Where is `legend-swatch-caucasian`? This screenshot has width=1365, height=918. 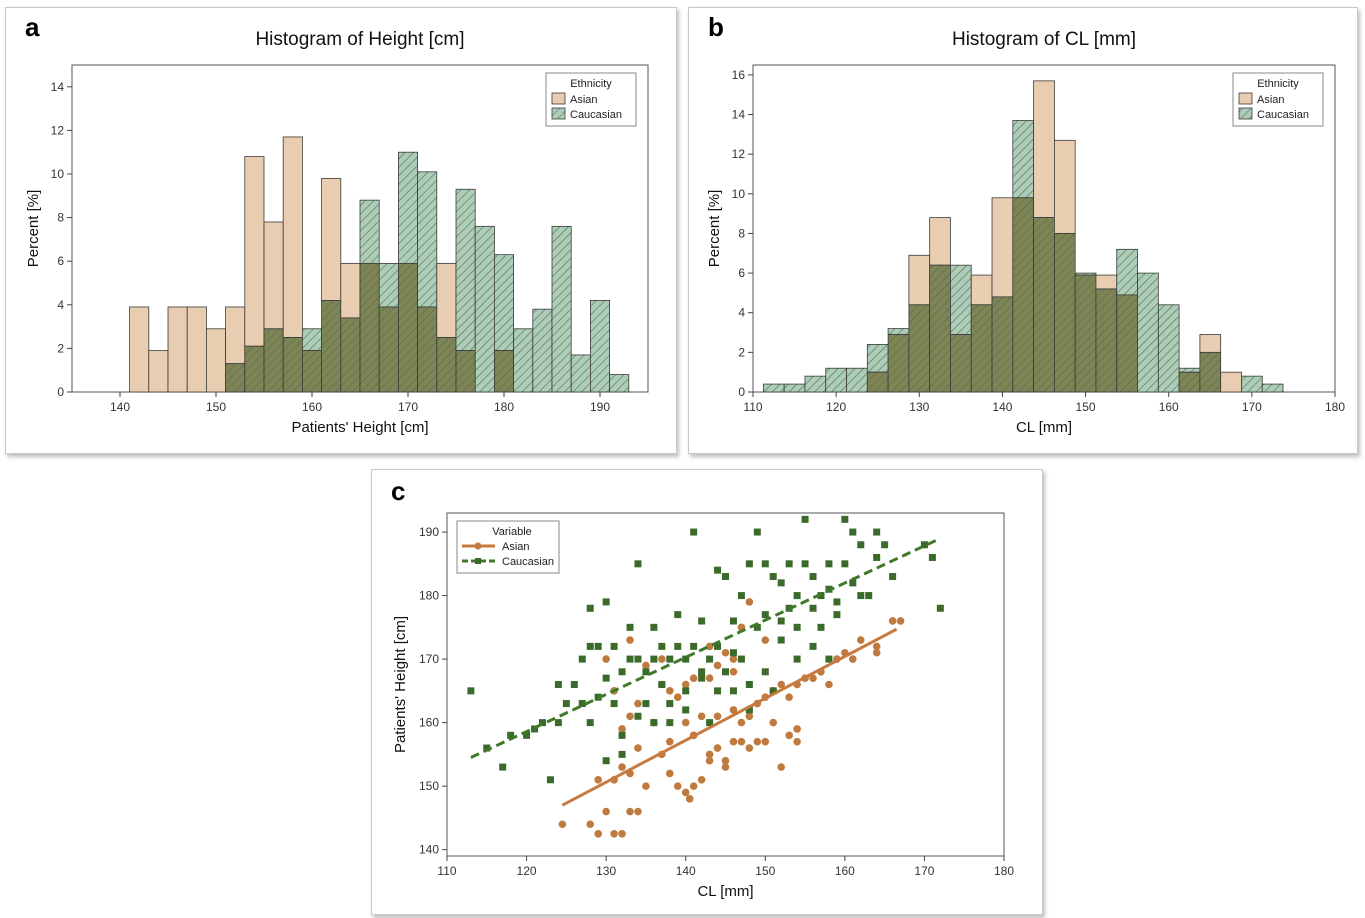 legend-swatch-caucasian is located at coordinates (1245, 113).